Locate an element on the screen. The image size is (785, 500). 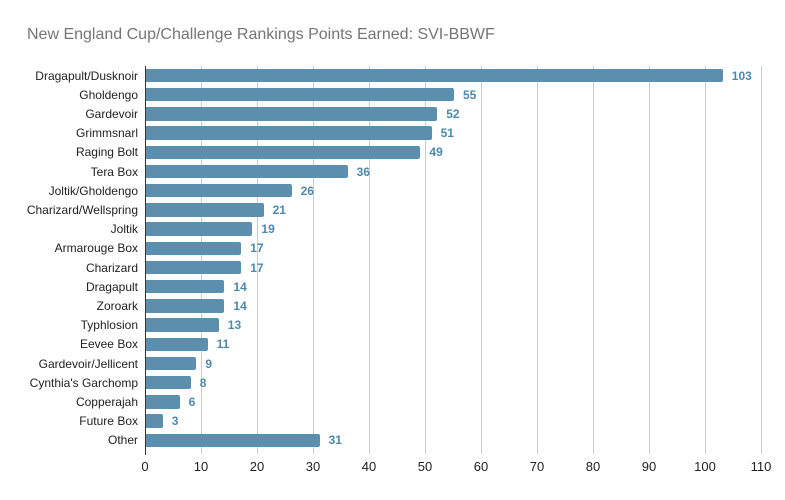
value-label: 55 is located at coordinates (470, 94).